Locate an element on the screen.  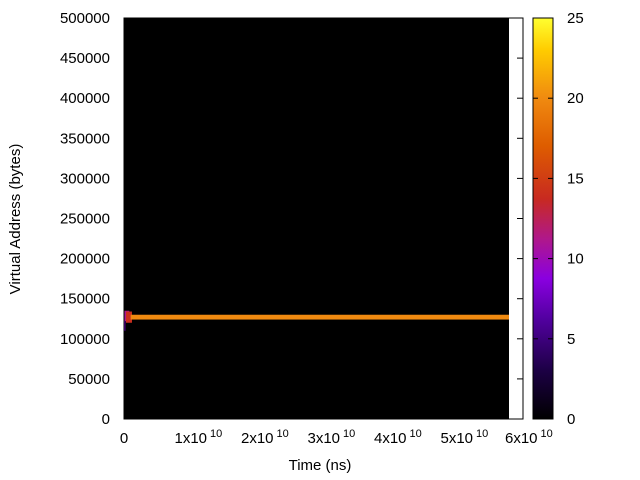
y-tick-label: 400000 is located at coordinates (85, 98).